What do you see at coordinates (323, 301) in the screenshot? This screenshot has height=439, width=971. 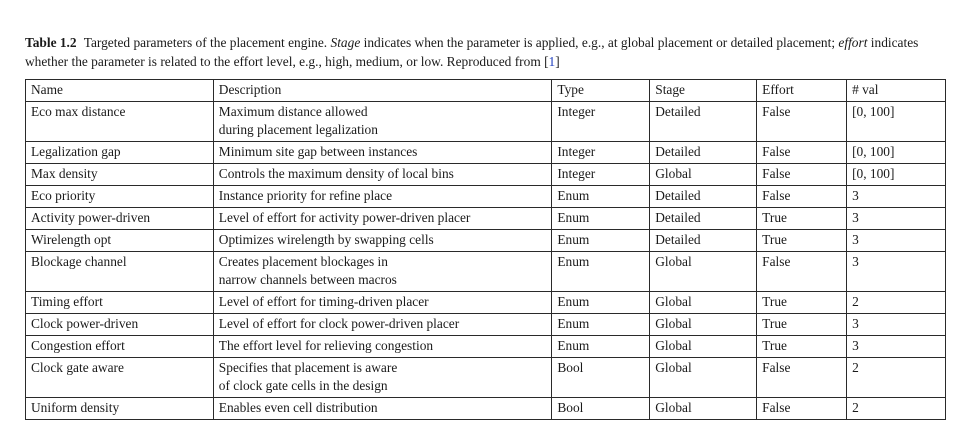 I see `description-line: Level of effort for timing-driven placer` at bounding box center [323, 301].